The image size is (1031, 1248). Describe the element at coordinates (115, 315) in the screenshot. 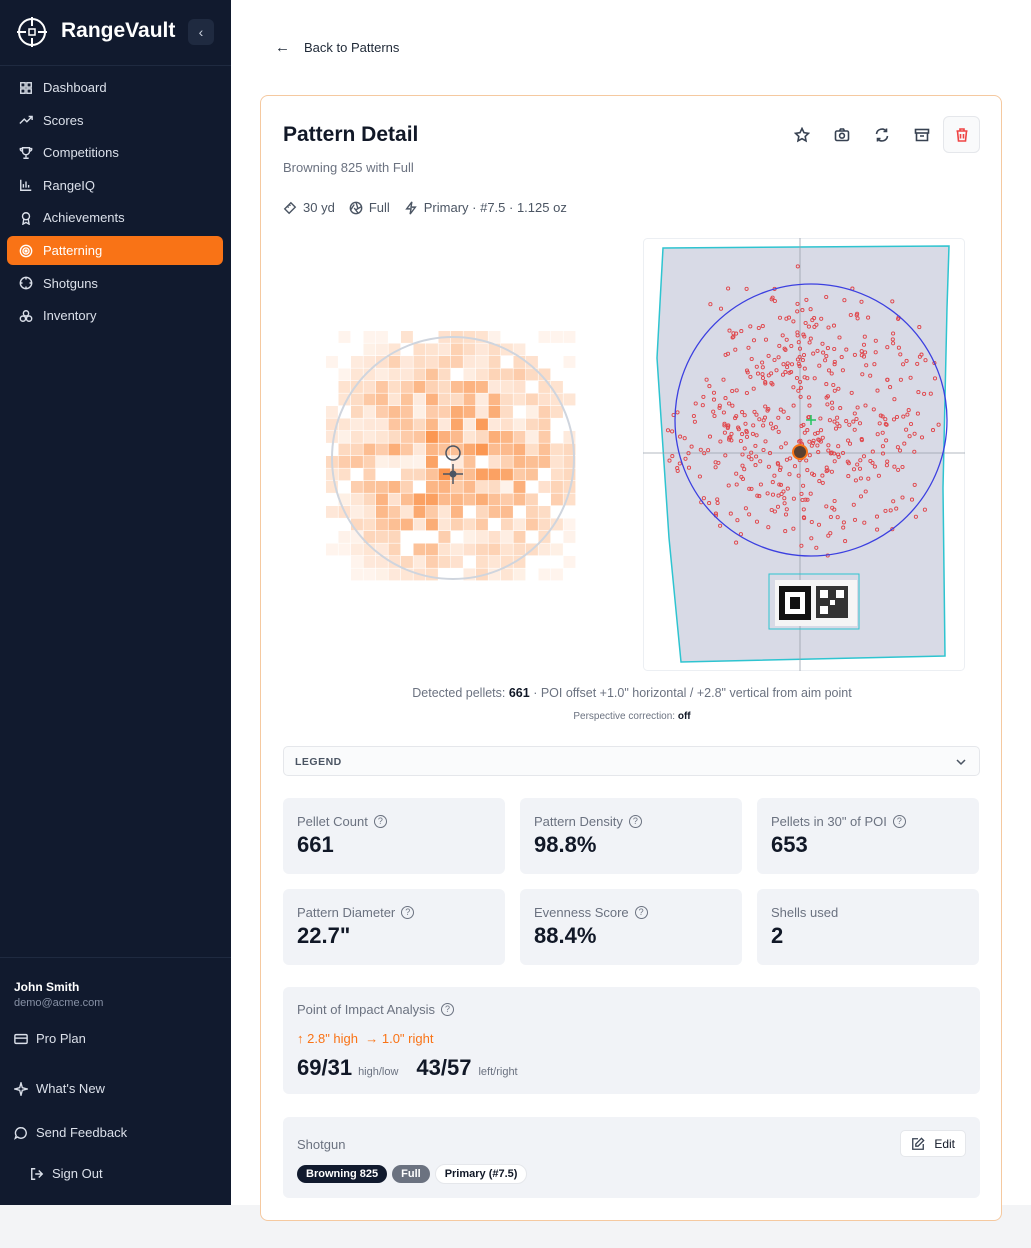

I see `nav-item: Inventory` at that location.